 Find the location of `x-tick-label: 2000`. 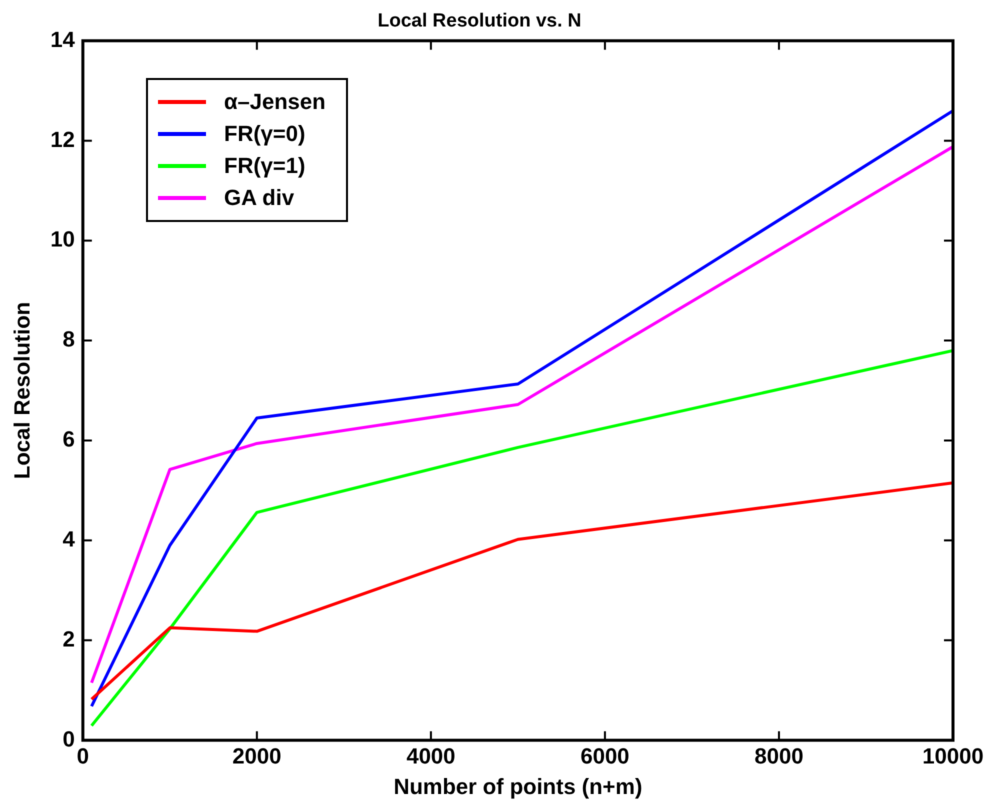

x-tick-label: 2000 is located at coordinates (257, 755).